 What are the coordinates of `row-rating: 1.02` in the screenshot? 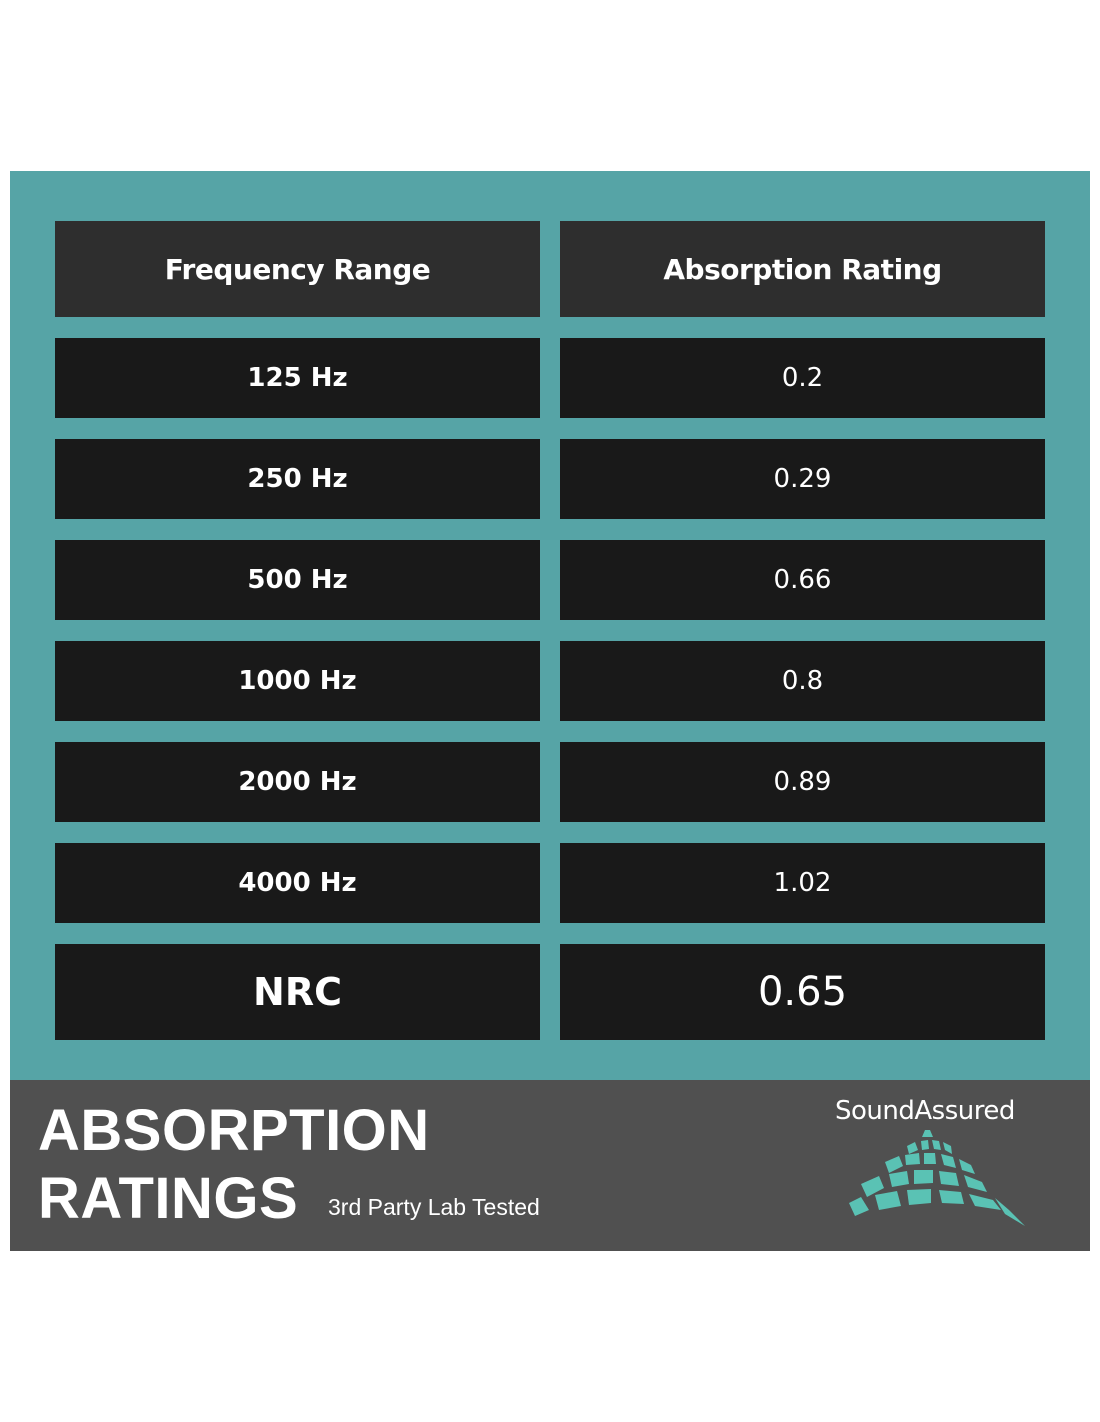 It's located at (802, 883).